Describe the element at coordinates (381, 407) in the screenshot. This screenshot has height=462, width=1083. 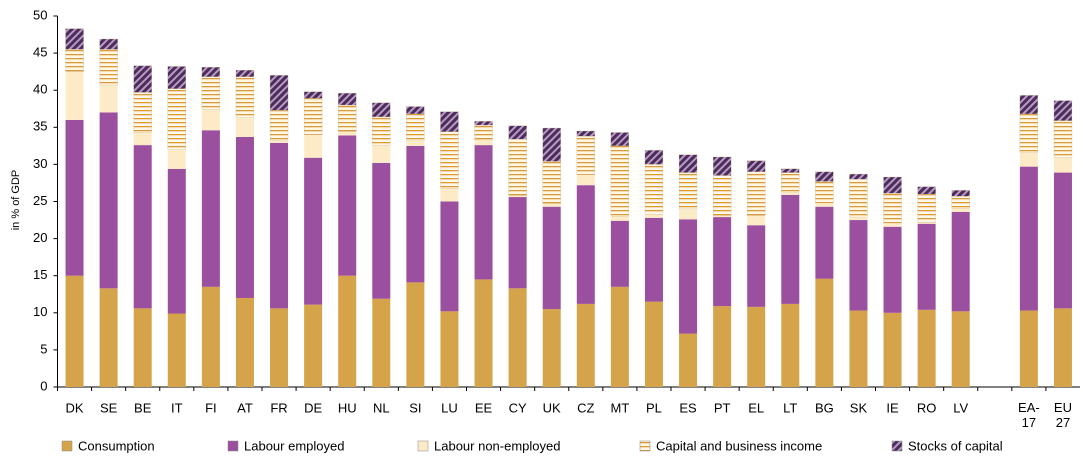
I see `x-tick-label: NL` at that location.